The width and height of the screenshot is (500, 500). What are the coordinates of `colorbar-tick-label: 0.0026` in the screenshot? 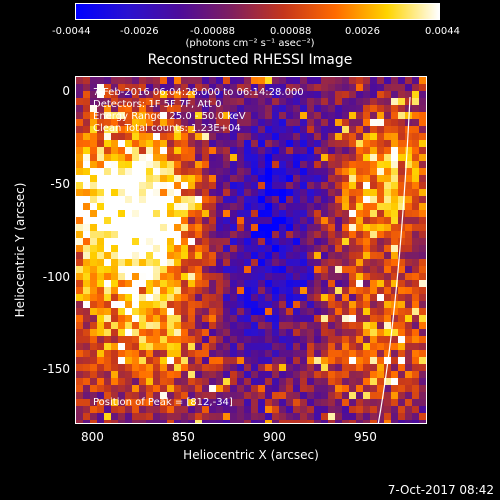 It's located at (362, 31).